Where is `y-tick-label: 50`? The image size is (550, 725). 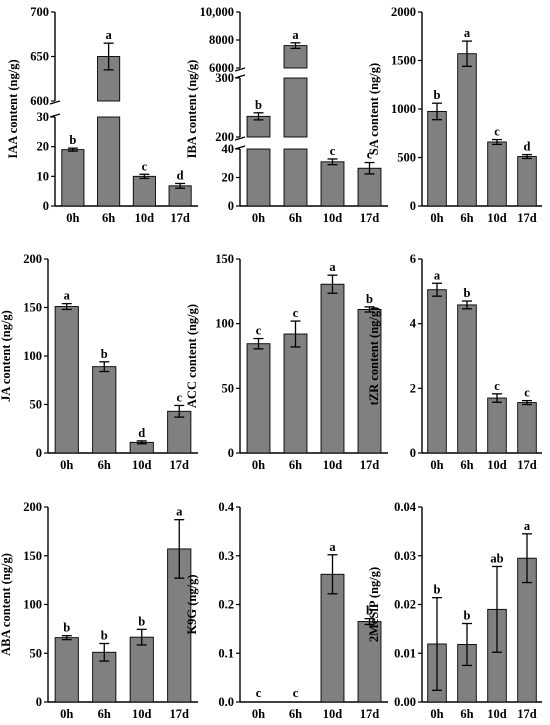 y-tick-label: 50 is located at coordinates (36, 653).